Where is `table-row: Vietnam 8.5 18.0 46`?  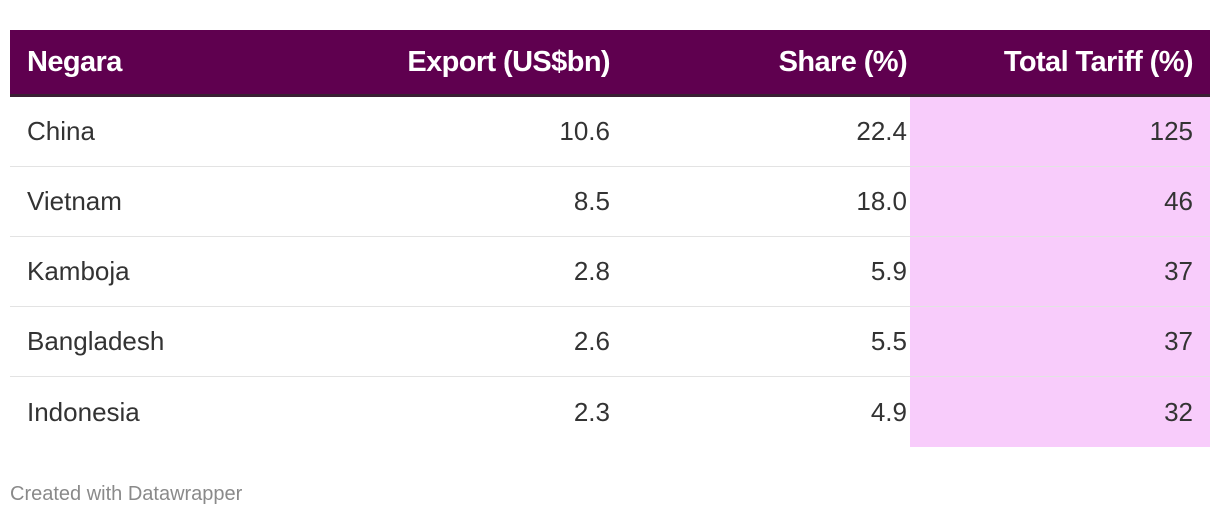
table-row: Vietnam 8.5 18.0 46 is located at coordinates (610, 202).